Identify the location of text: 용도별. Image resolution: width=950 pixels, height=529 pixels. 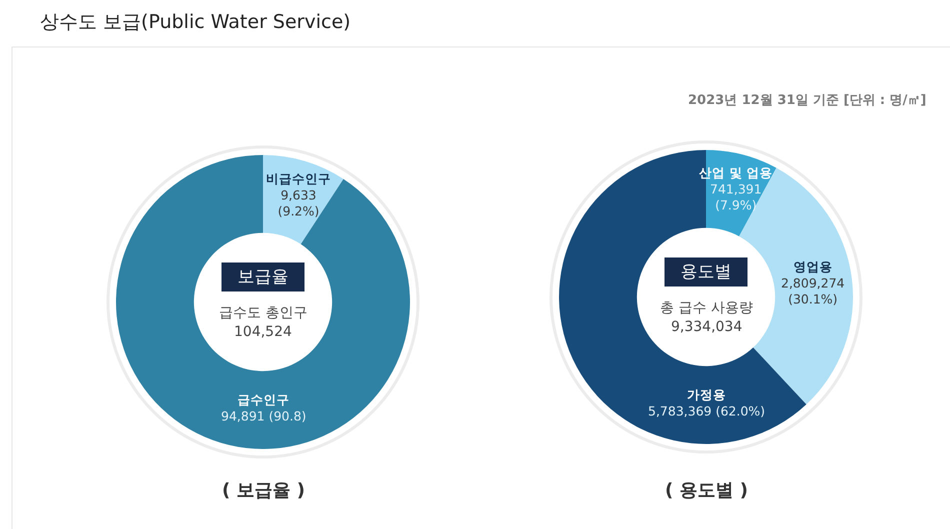
(706, 272).